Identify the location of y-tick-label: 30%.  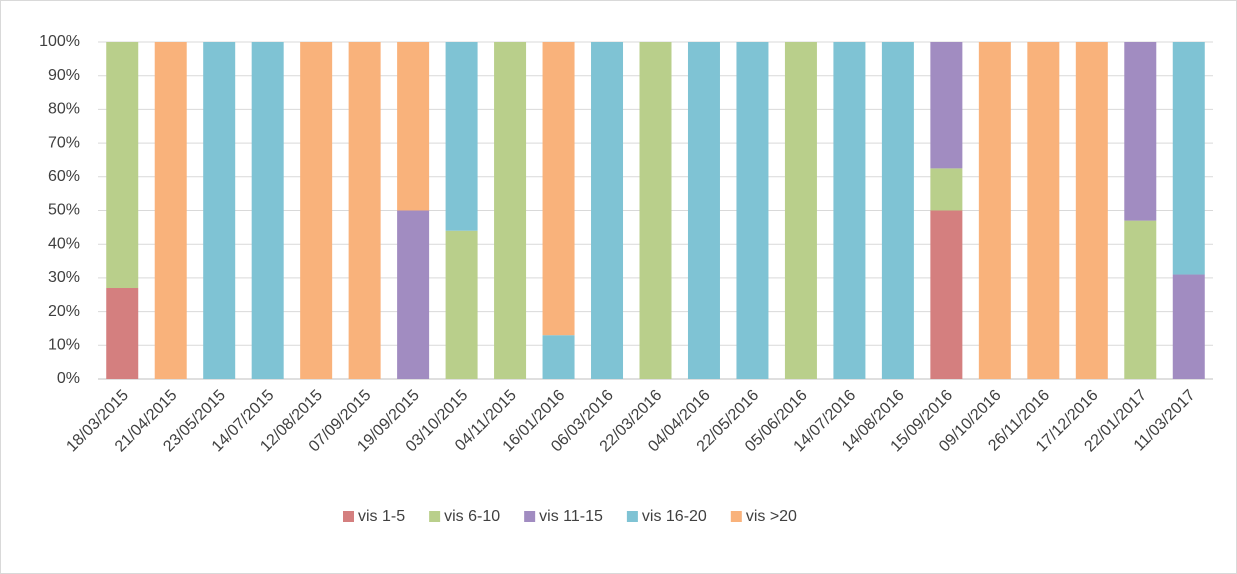
(64, 277).